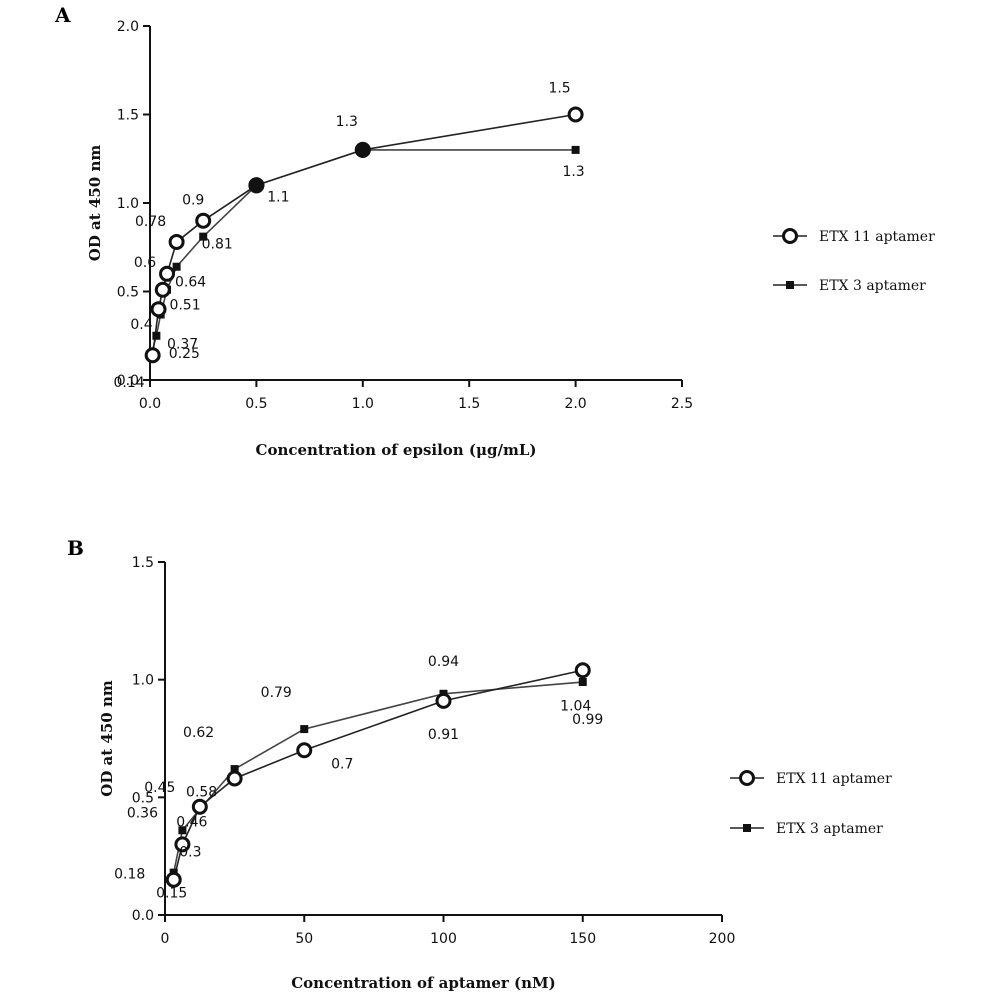  What do you see at coordinates (575, 404) in the screenshot?
I see `x-tick-label: 2.0` at bounding box center [575, 404].